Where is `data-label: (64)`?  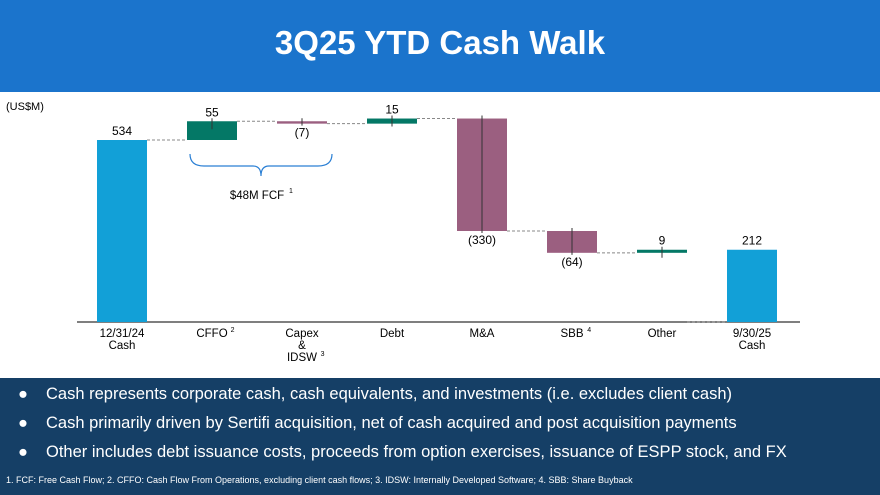
data-label: (64) is located at coordinates (571, 262).